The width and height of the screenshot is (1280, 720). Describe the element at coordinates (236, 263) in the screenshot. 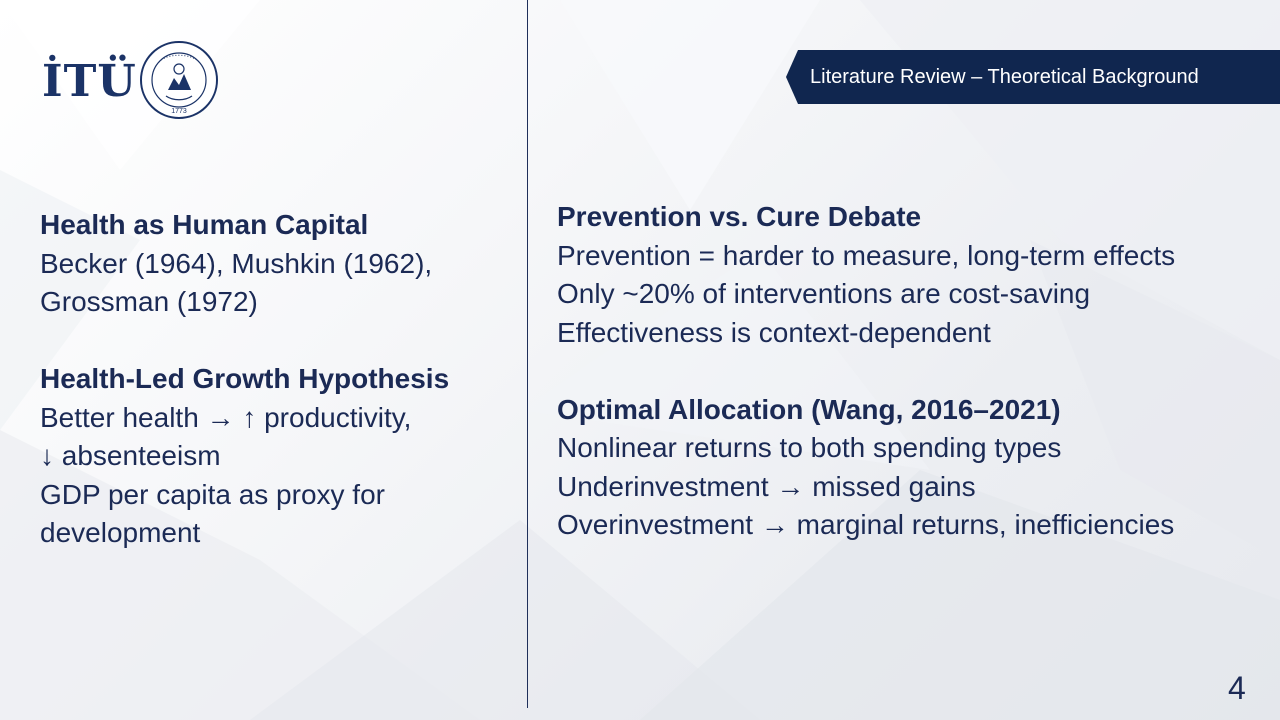

I see `content-line: Becker (1964), Mushkin (1962),` at that location.